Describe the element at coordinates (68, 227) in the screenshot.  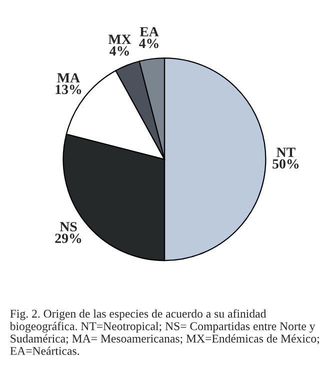
I see `slice-label: NS` at that location.